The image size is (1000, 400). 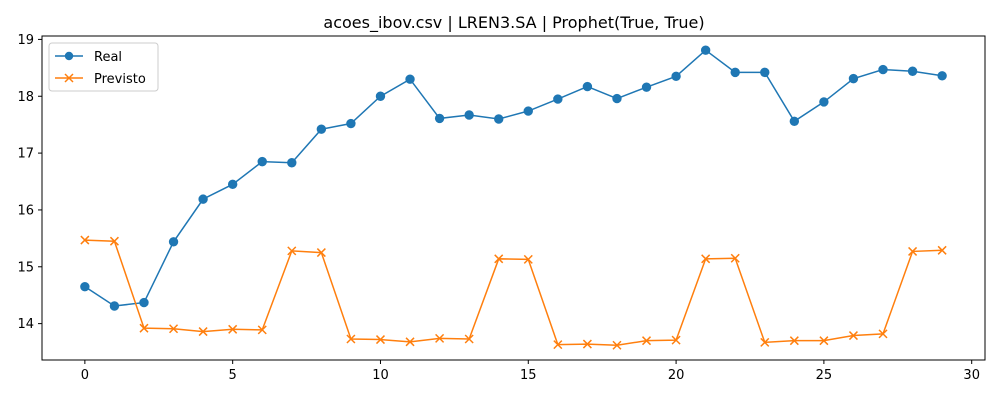 I want to click on legend-label: Previsto, so click(x=120, y=79).